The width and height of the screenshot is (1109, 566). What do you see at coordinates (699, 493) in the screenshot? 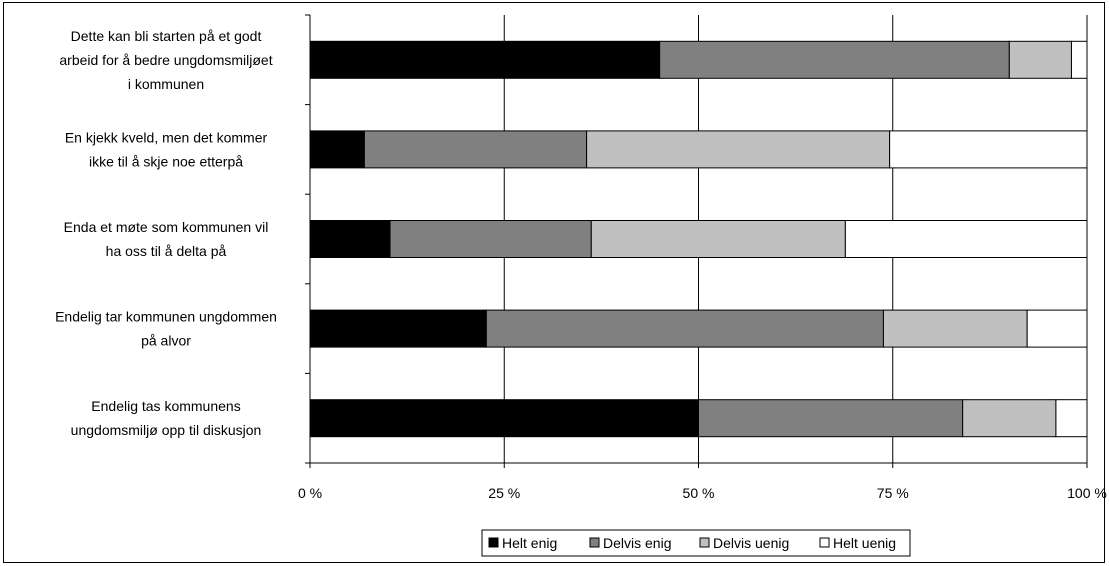
I see `x-tick-label: 50 %` at bounding box center [699, 493].